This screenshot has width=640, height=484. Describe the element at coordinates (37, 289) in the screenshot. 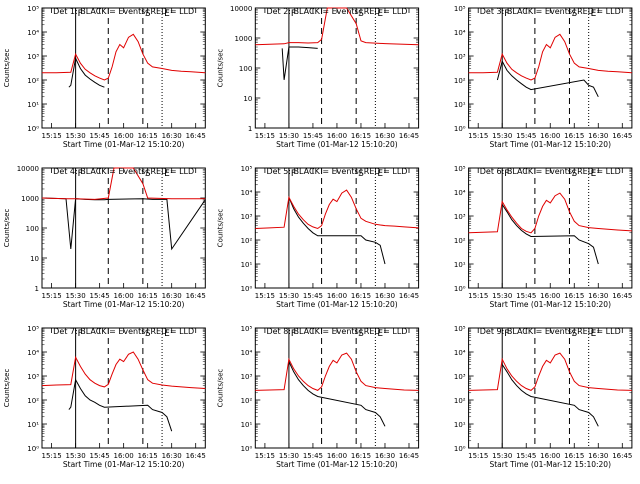

I see `y-tick-label: 1` at that location.